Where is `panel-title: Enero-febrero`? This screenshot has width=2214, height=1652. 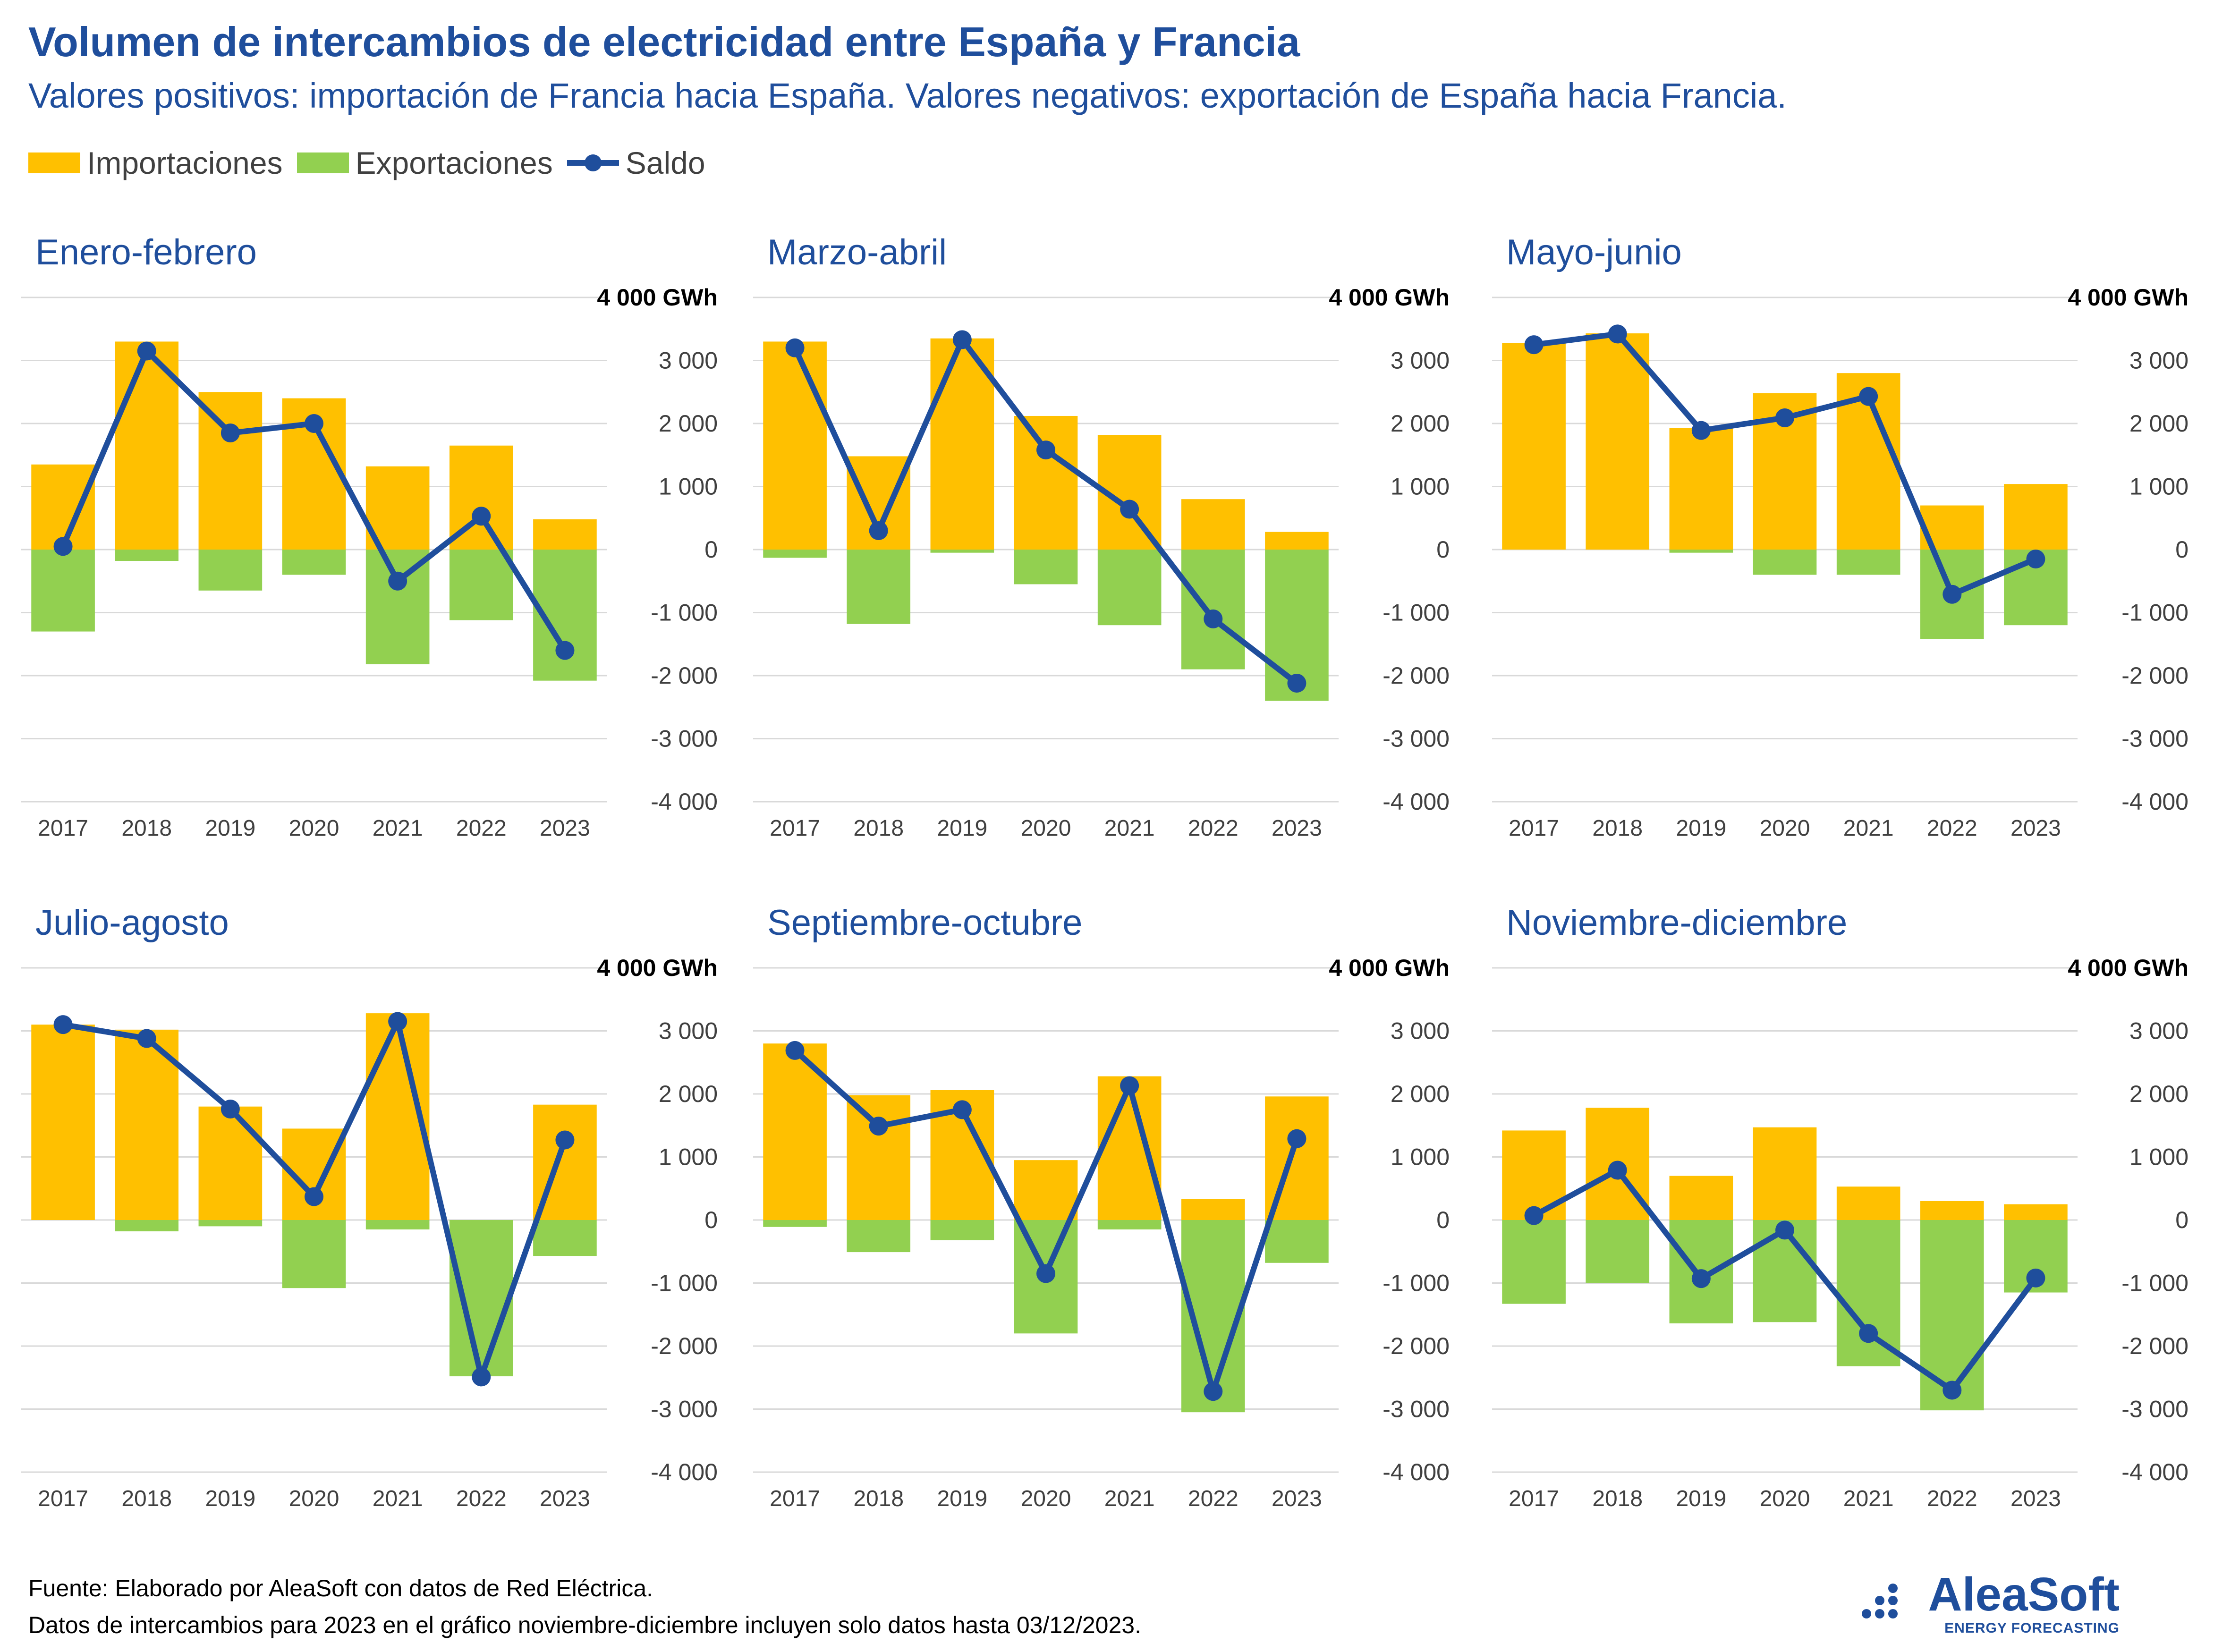
panel-title: Enero-febrero is located at coordinates (146, 252).